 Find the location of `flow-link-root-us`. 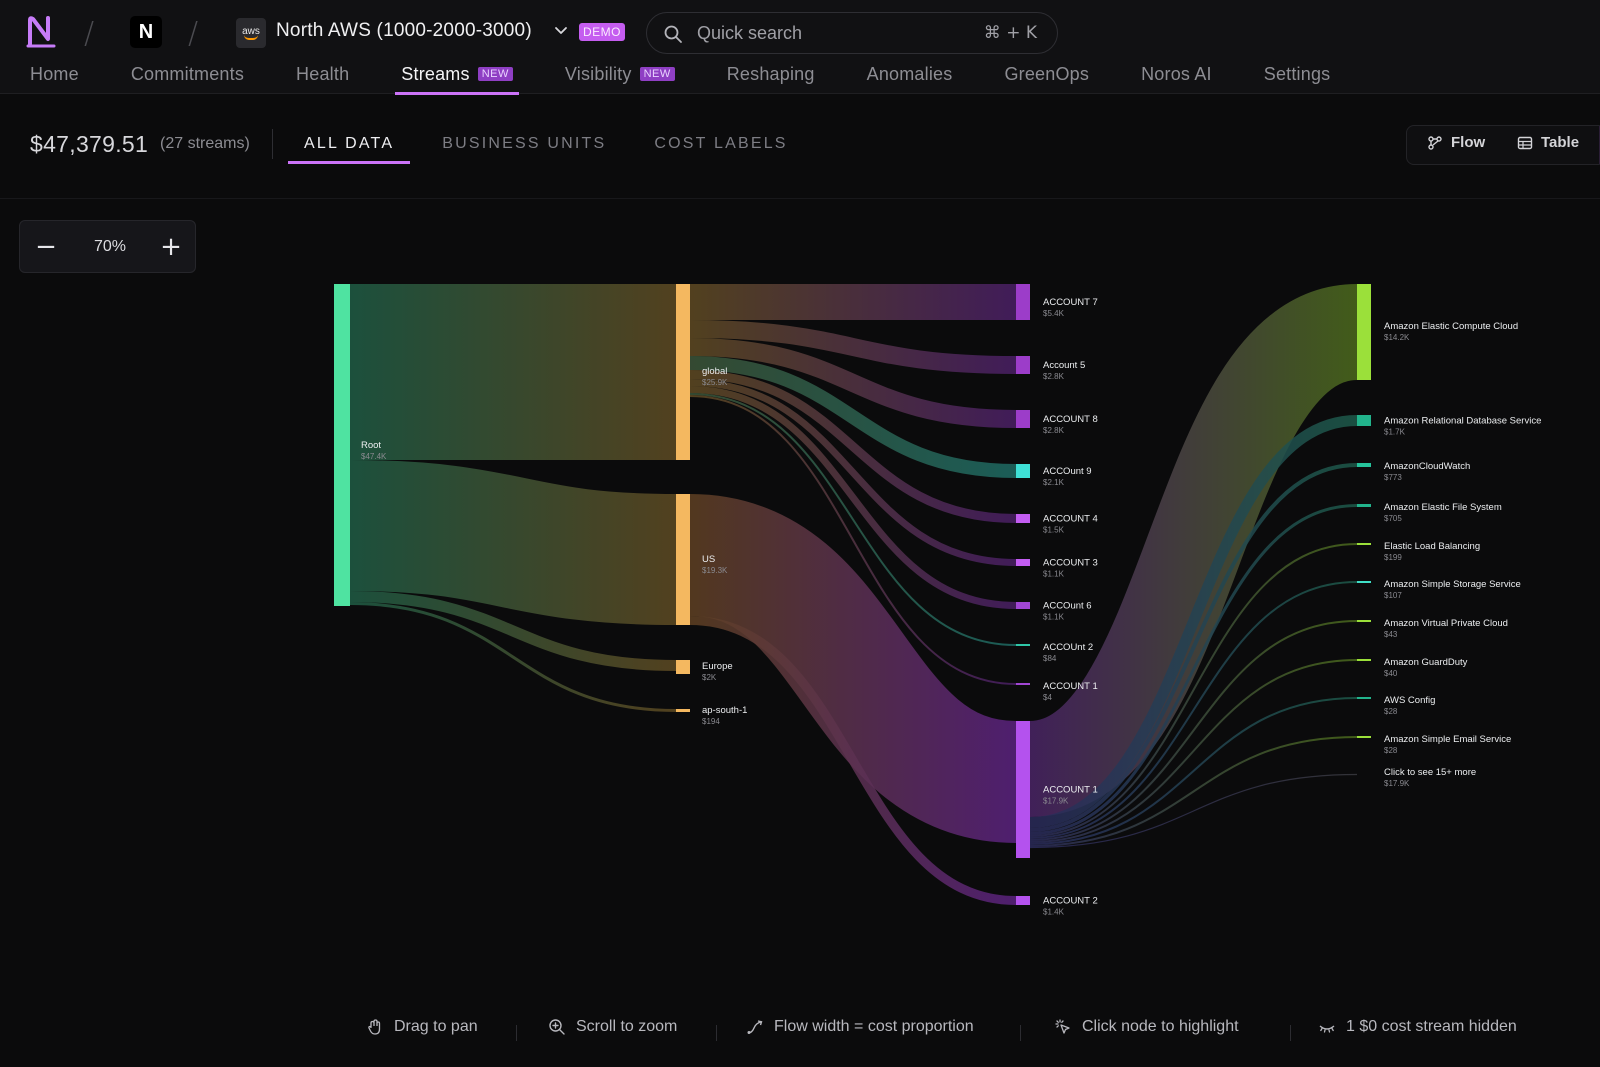

flow-link-root-us is located at coordinates (513, 542).